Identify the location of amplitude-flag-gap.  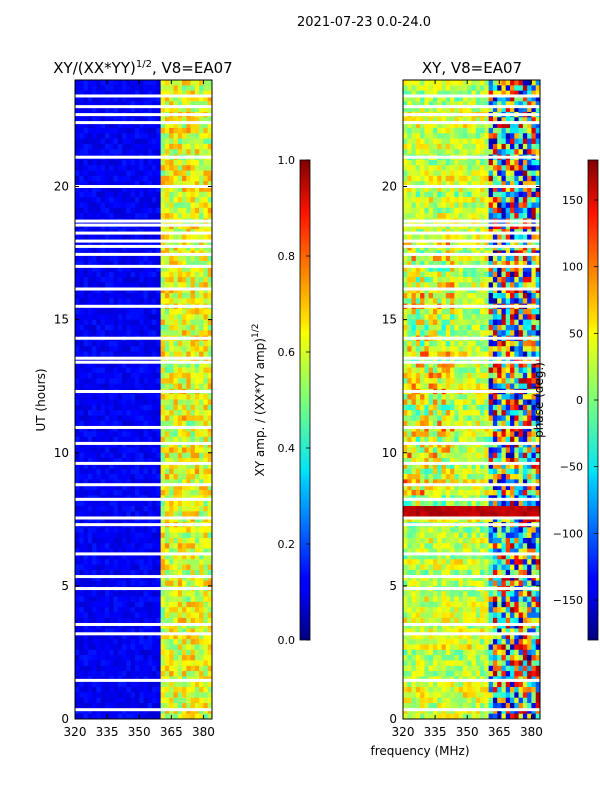
(143, 123).